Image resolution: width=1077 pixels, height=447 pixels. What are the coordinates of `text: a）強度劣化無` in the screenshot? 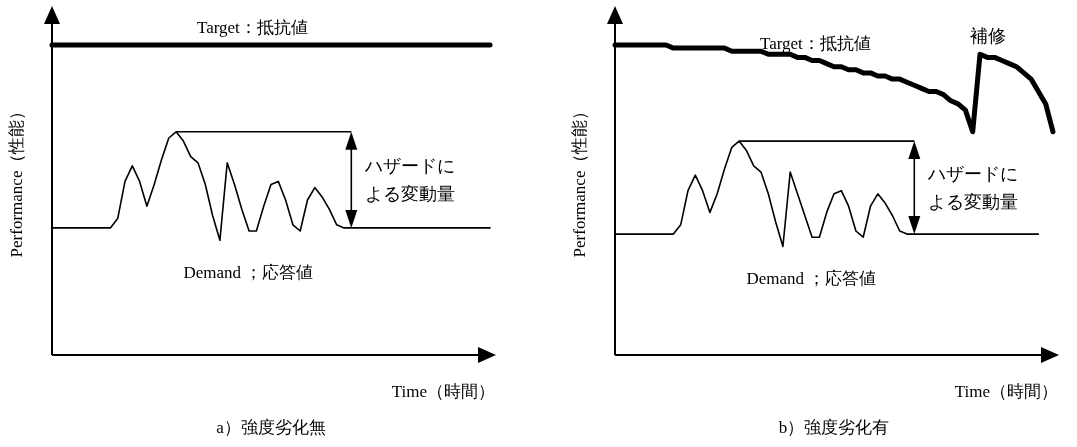 It's located at (271, 427).